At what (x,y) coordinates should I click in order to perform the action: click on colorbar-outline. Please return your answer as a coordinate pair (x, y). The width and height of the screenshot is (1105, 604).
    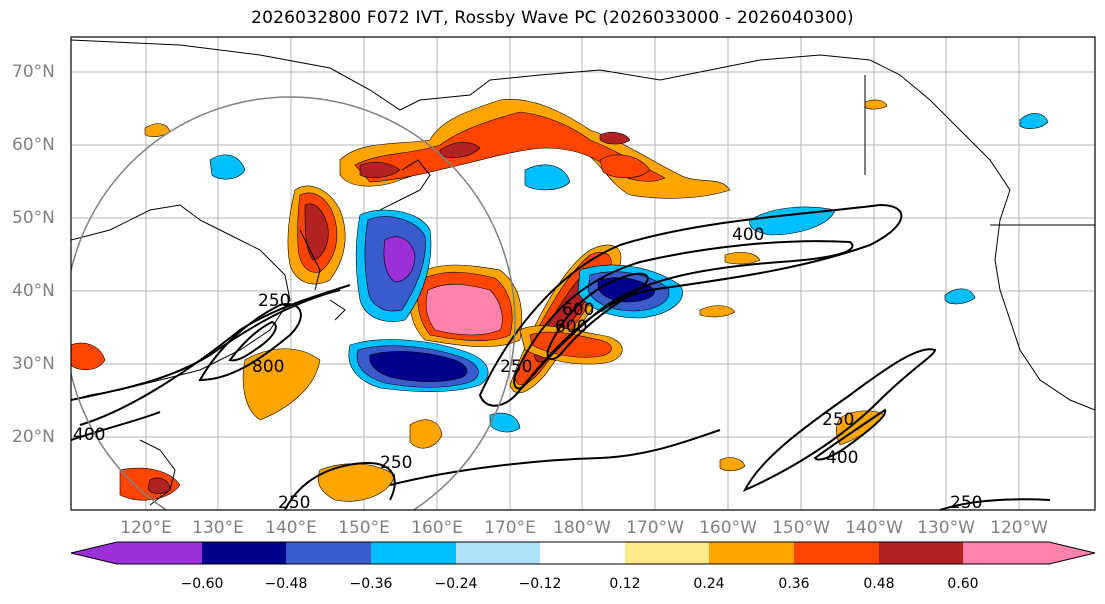
    Looking at the image, I should click on (583, 553).